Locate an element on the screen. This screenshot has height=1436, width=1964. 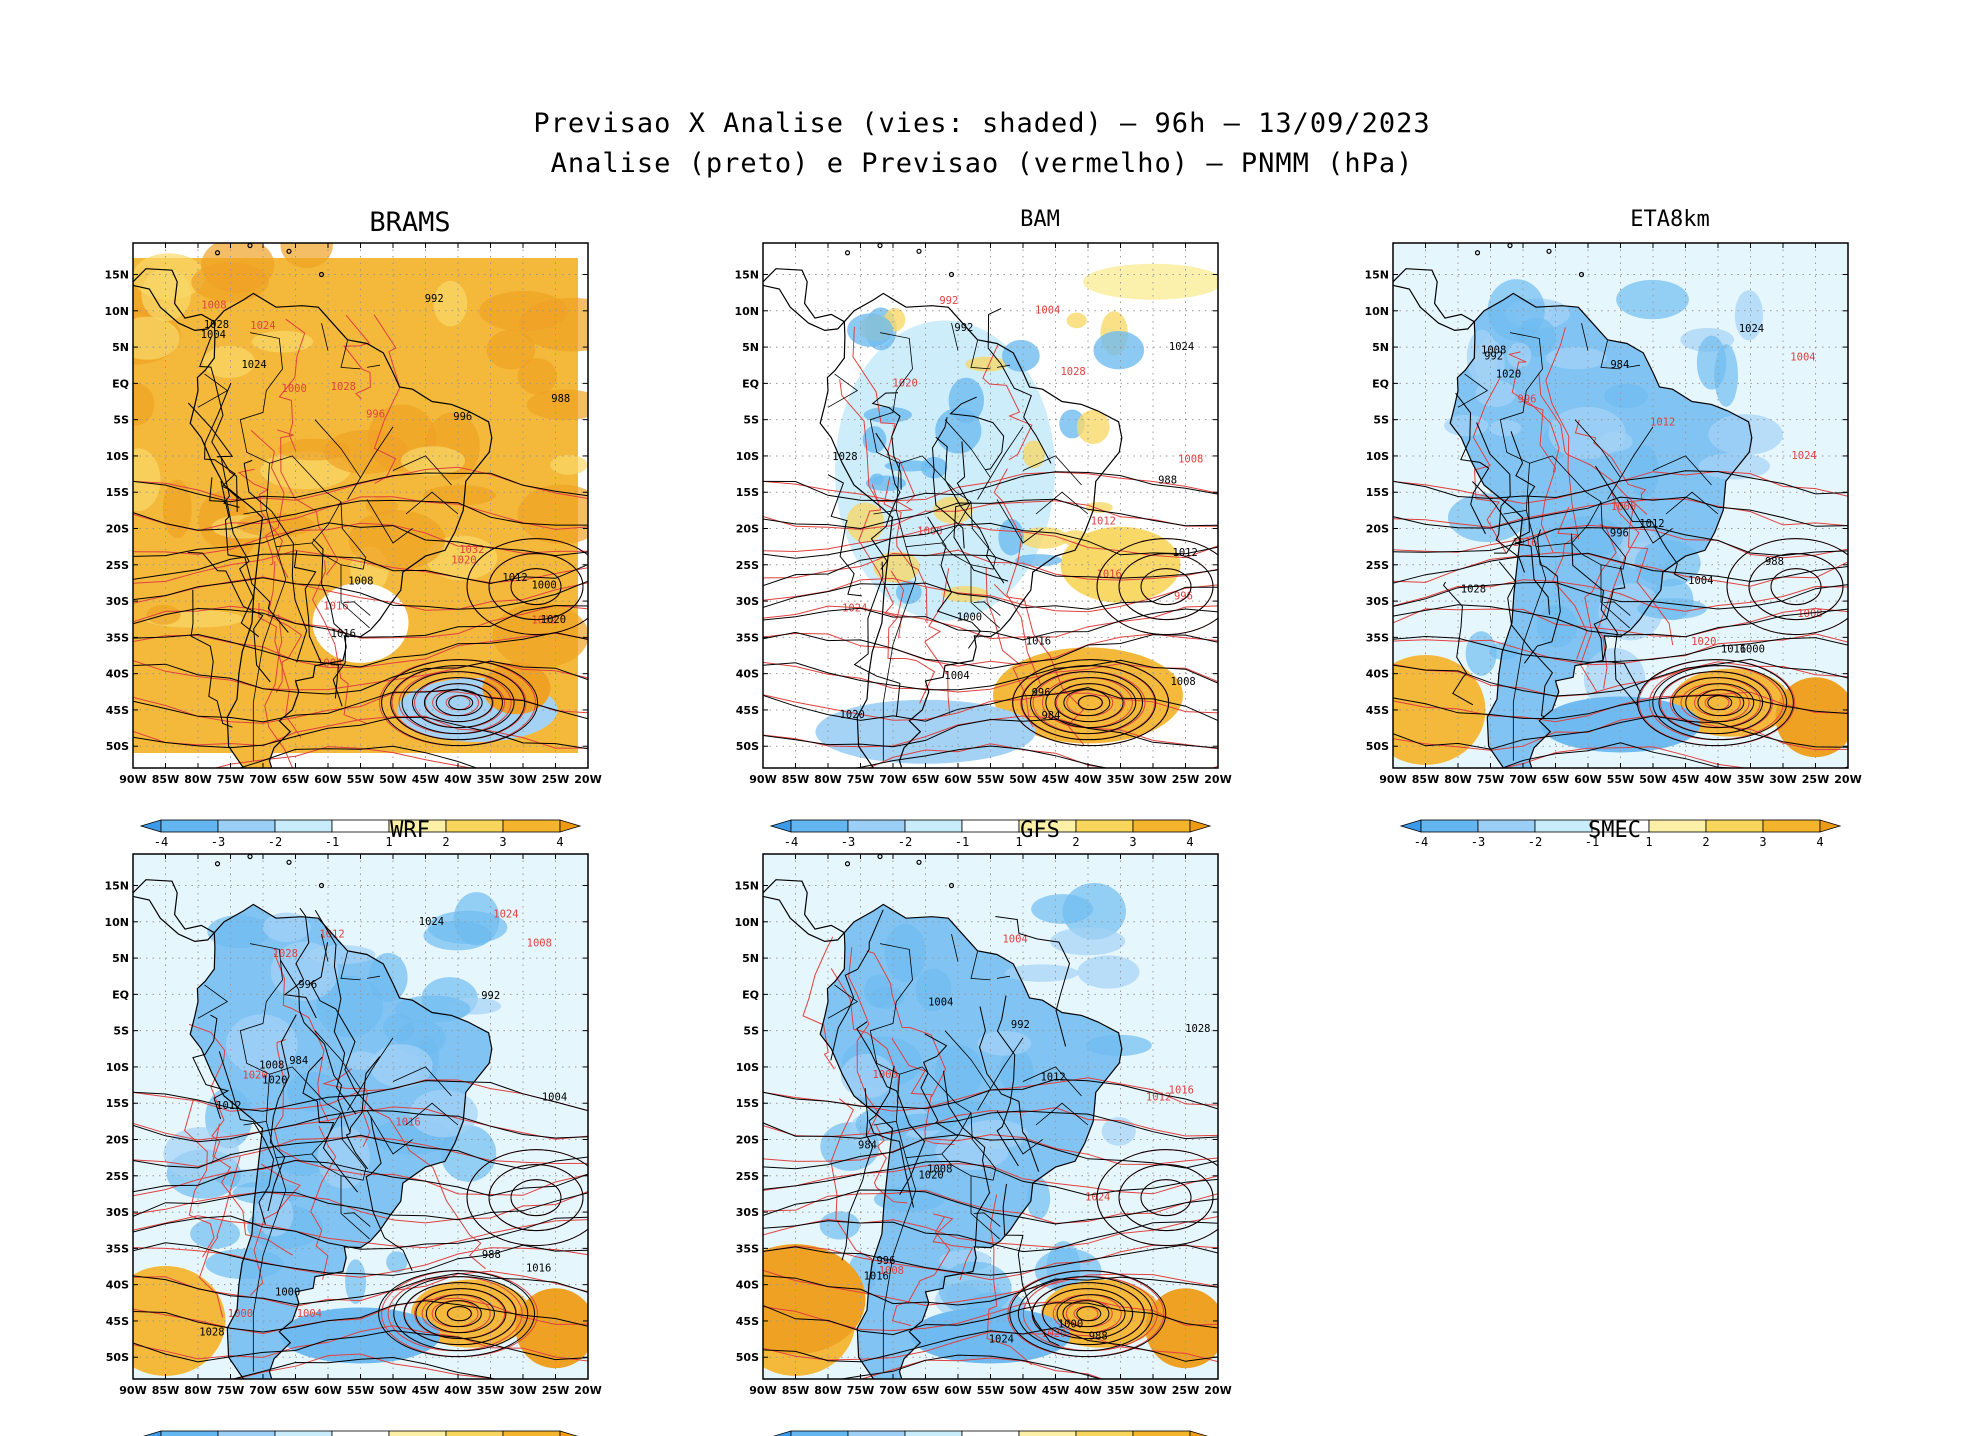
colorbar-arrow-left is located at coordinates (1410, 826).